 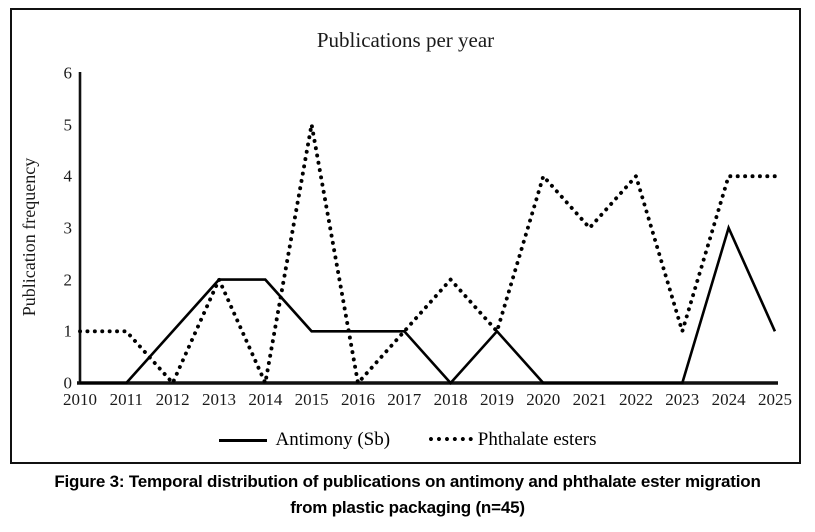 What do you see at coordinates (452, 439) in the screenshot?
I see `dotted-line-swatch-icon: ••••••` at bounding box center [452, 439].